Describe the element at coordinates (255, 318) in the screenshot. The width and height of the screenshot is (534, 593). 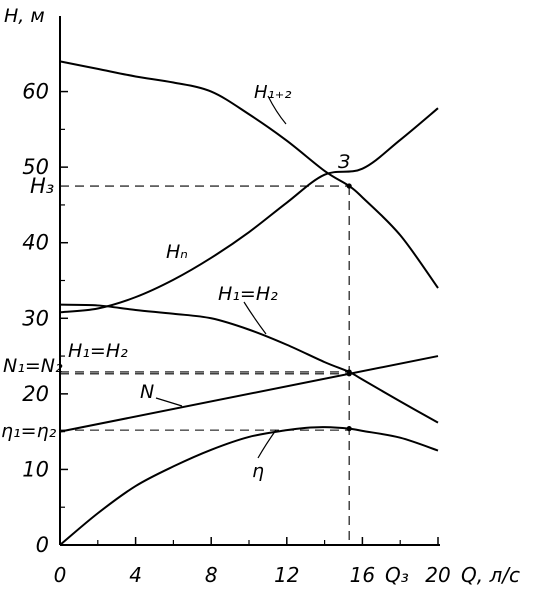
I see `leader-h1h2-mid` at that location.